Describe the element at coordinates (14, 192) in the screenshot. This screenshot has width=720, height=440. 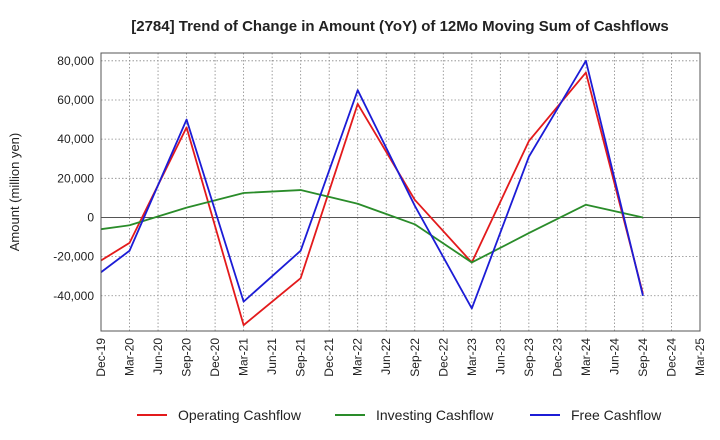
I see `y-axis-label: Amount (million yen)` at that location.